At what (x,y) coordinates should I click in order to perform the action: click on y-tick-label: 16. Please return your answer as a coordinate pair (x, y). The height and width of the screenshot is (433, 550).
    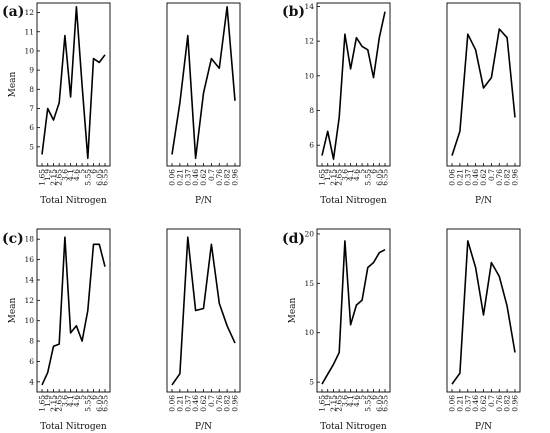
    Looking at the image, I should click on (29, 259).